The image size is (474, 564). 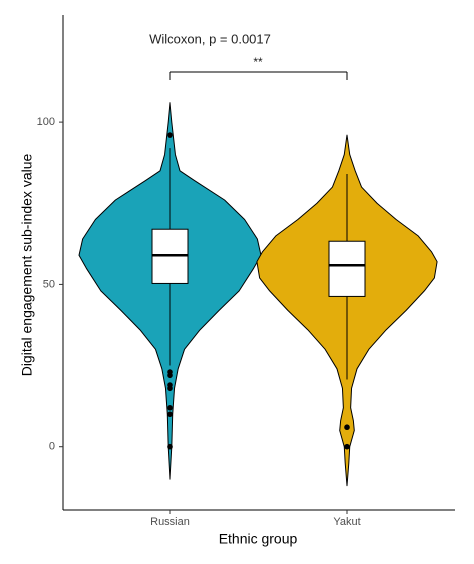 What do you see at coordinates (170, 522) in the screenshot?
I see `x-tick-label: Russian` at bounding box center [170, 522].